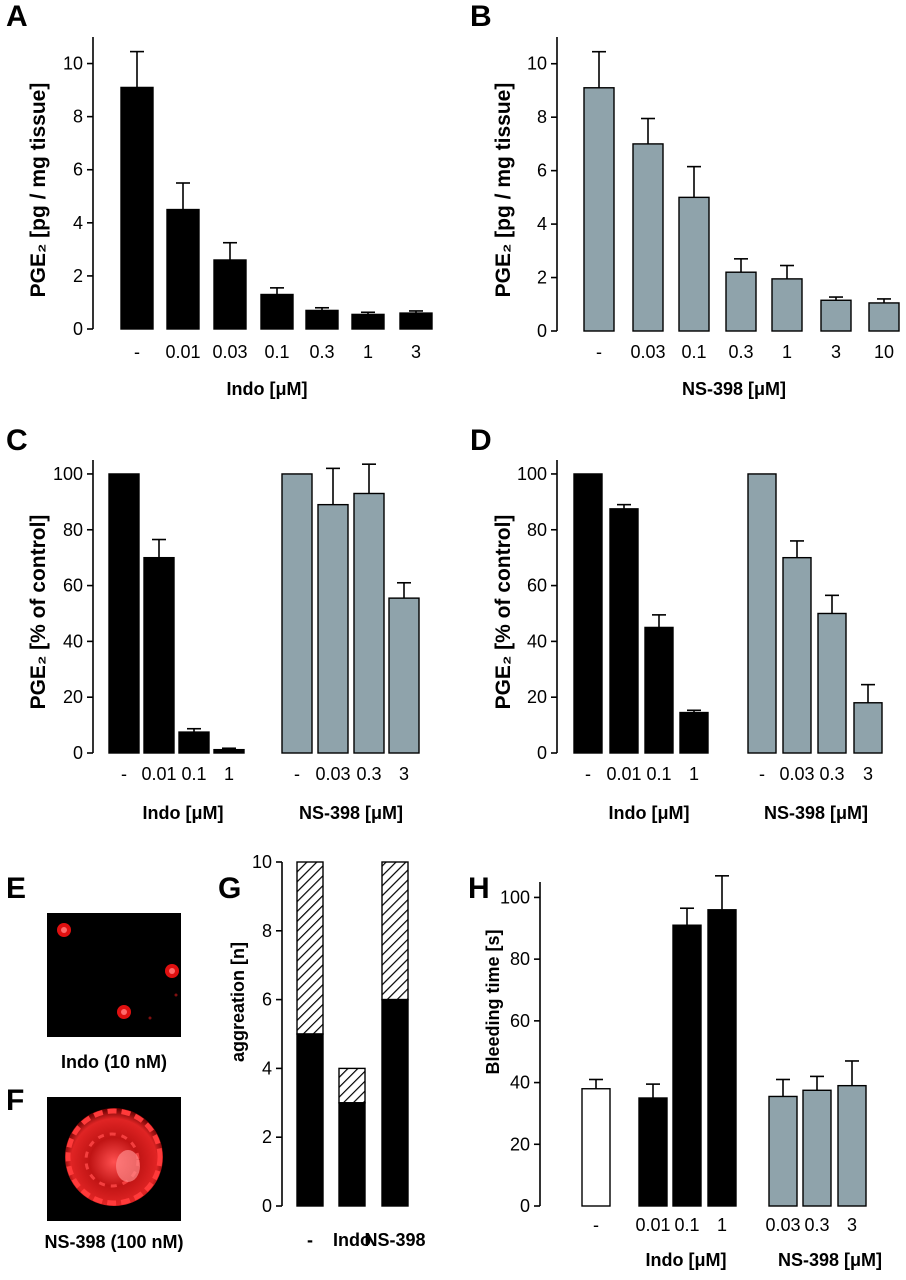 This screenshot has height=1280, width=906. What do you see at coordinates (481, 440) in the screenshot?
I see `panel-letter-d: D` at bounding box center [481, 440].